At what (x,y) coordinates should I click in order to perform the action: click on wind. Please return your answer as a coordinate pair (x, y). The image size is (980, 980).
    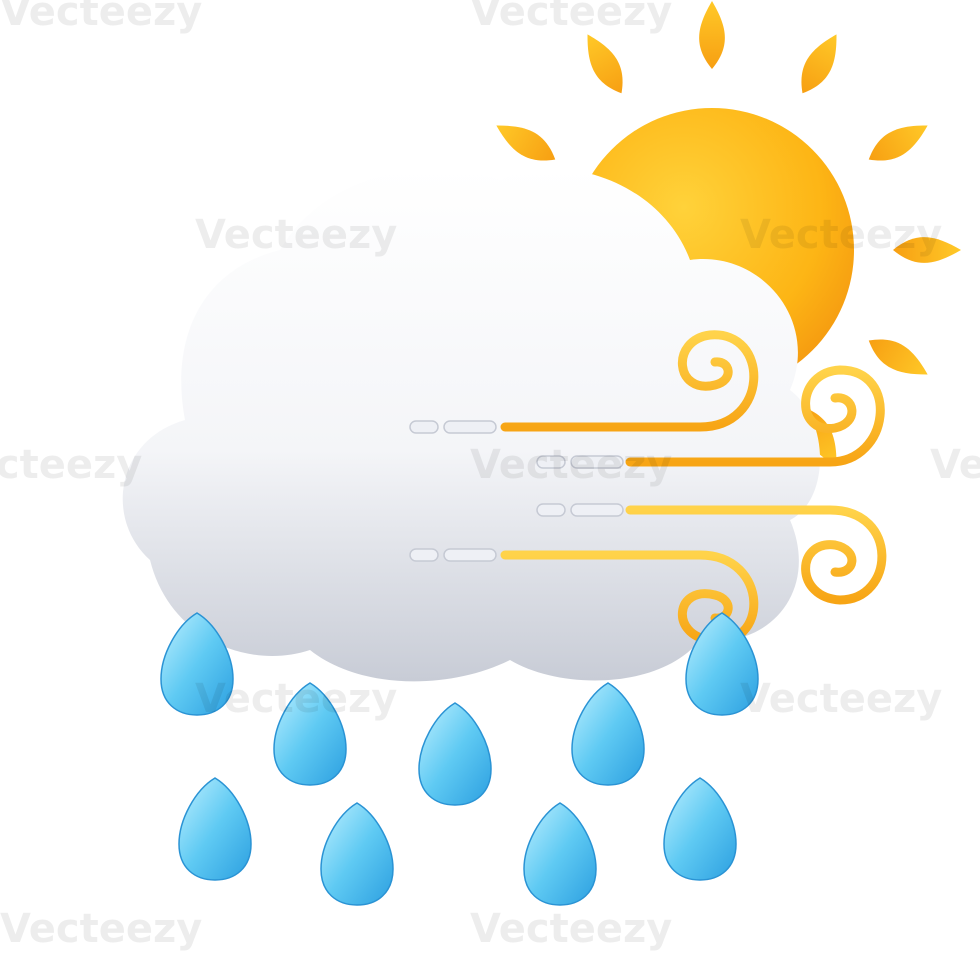
    Looking at the image, I should click on (693, 488).